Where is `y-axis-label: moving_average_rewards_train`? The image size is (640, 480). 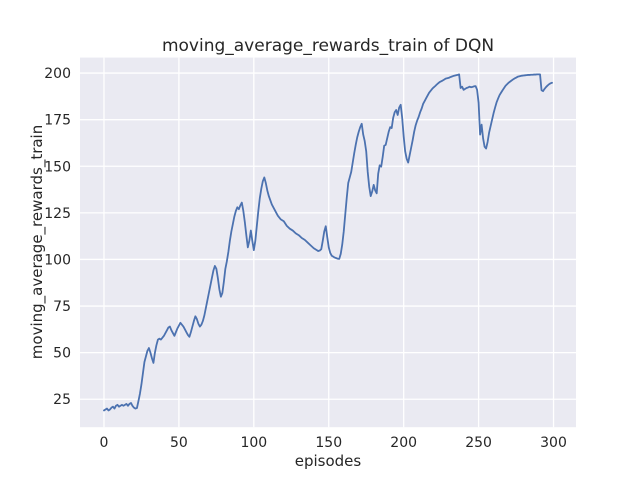
y-axis-label: moving_average_rewards_train is located at coordinates (37, 242).